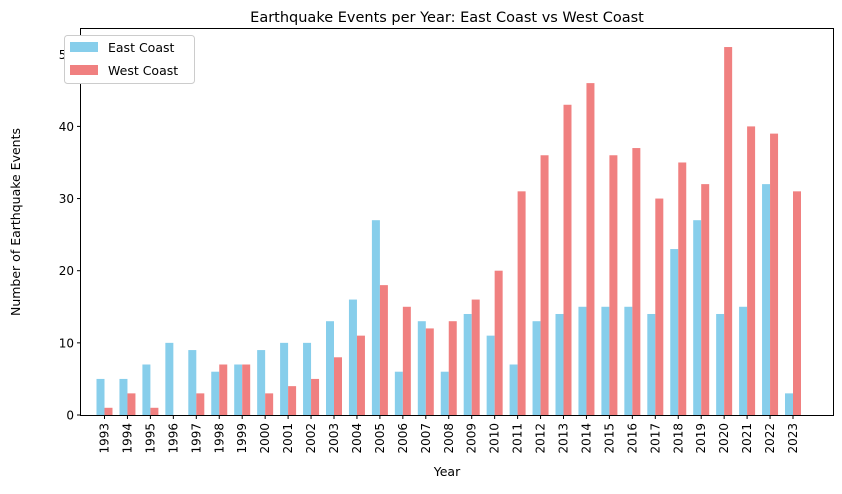  Describe the element at coordinates (242, 438) in the screenshot. I see `x-tick-label-1999: 1999` at that location.